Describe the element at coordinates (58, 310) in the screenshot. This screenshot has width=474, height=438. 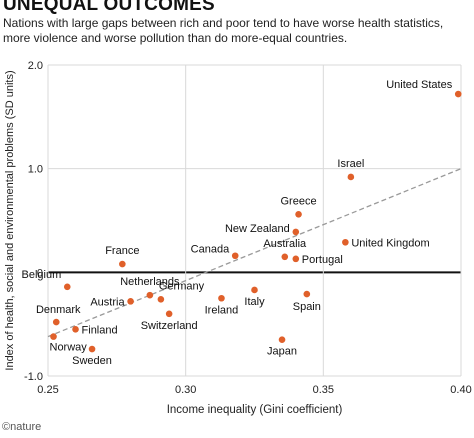
I see `point-label: Denmark` at that location.